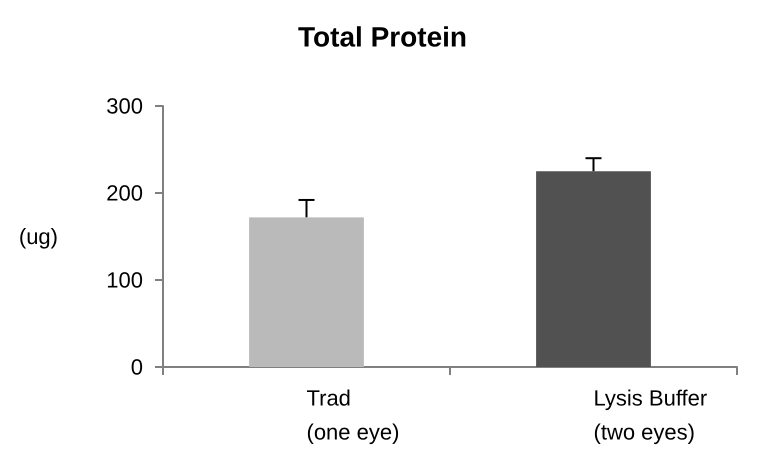  I want to click on x-tick-label: Trad (one eye), so click(353, 415).